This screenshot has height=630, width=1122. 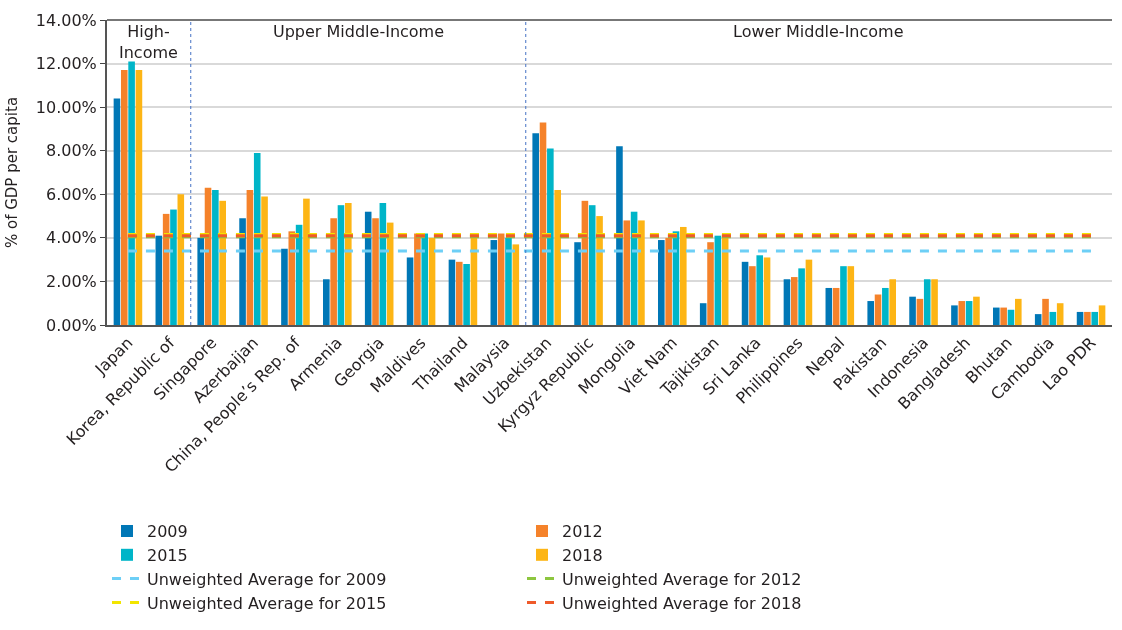 What do you see at coordinates (359, 31) in the screenshot?
I see `annotation: Upper Middle-Income` at bounding box center [359, 31].